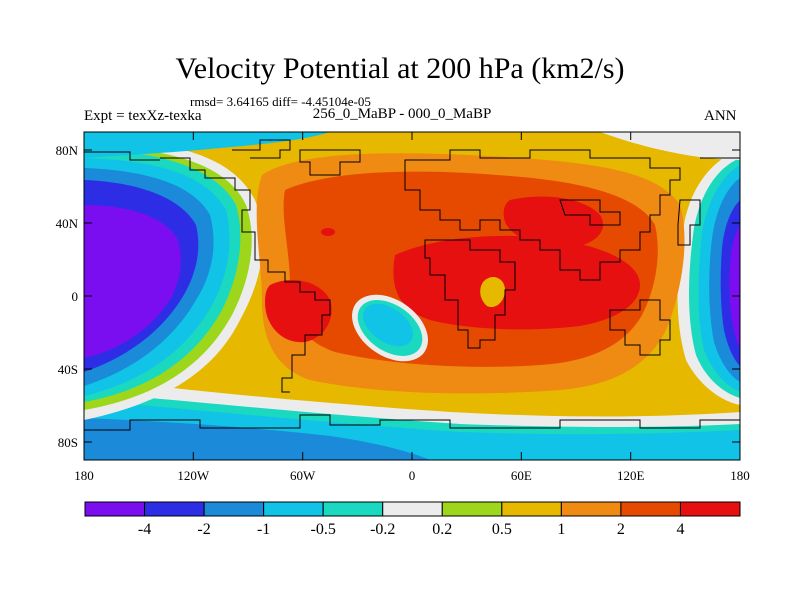 Image resolution: width=800 pixels, height=600 pixels. Describe the element at coordinates (67, 296) in the screenshot. I see `lat-tick-labels: 80N 40N 0 40S 80S` at that location.